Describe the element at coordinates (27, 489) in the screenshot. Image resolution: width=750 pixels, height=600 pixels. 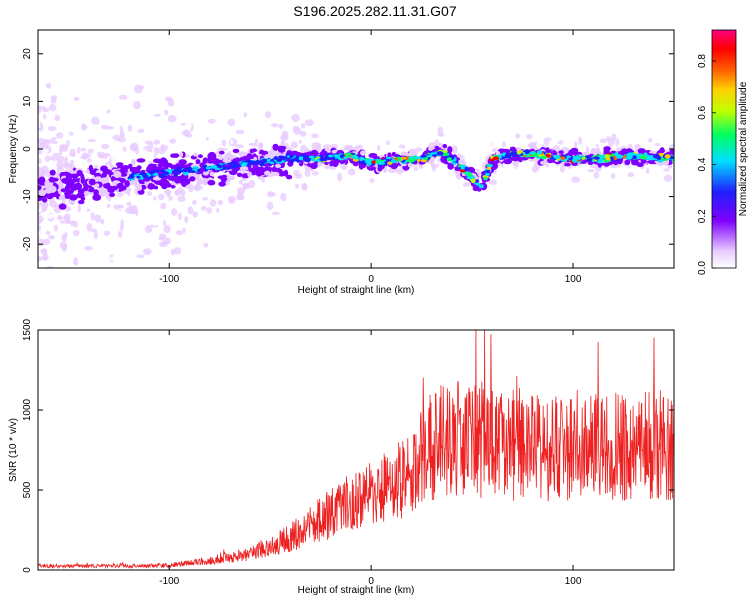
I see `y-tick-label: 500` at that location.